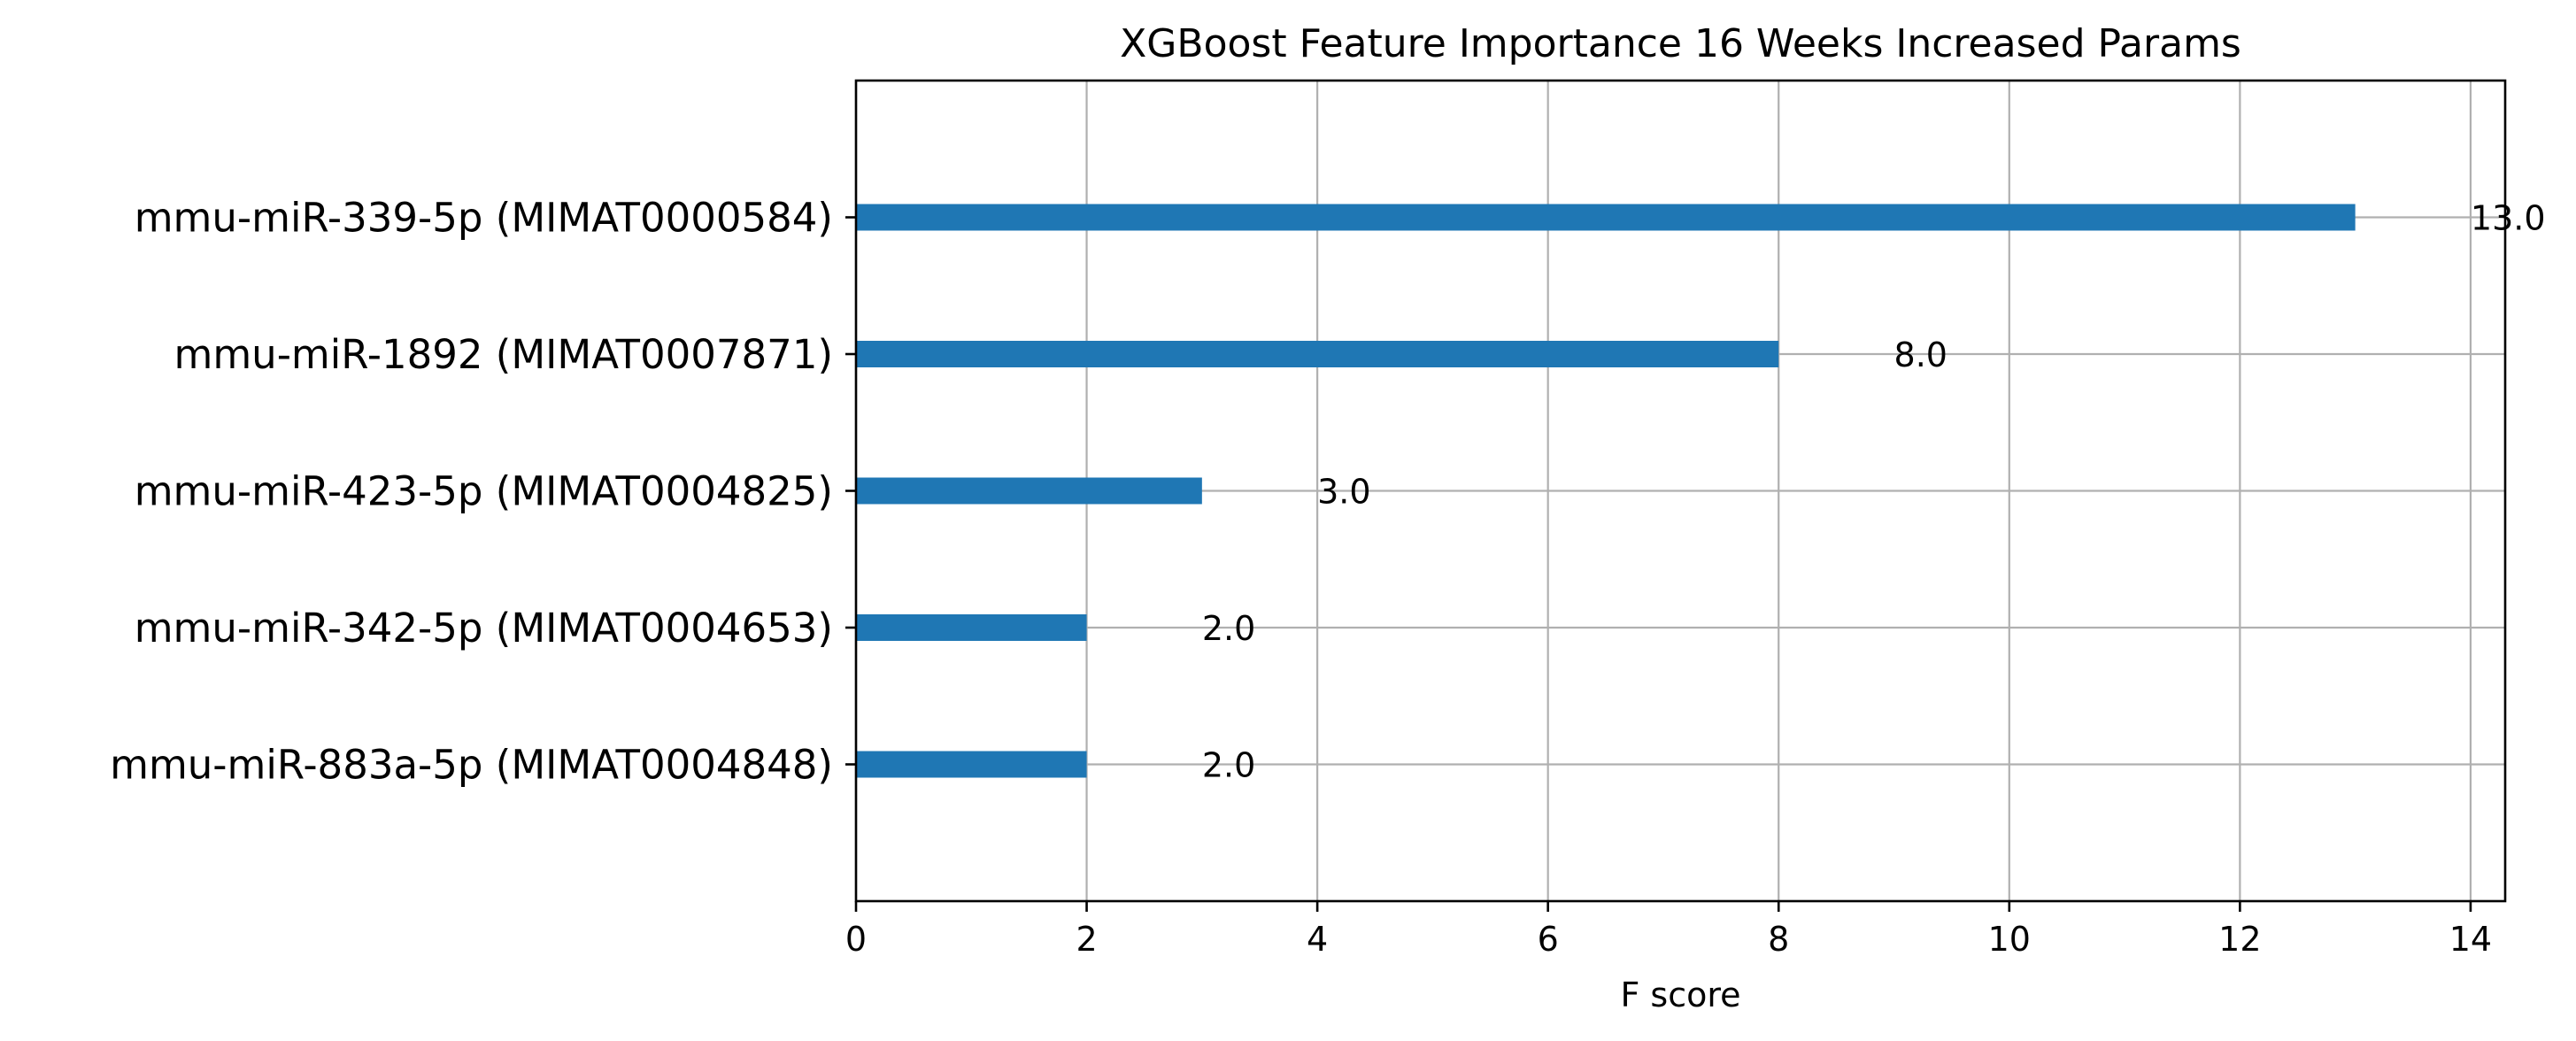 This screenshot has width=2576, height=1041. I want to click on x-tick-label-0: 0, so click(856, 939).